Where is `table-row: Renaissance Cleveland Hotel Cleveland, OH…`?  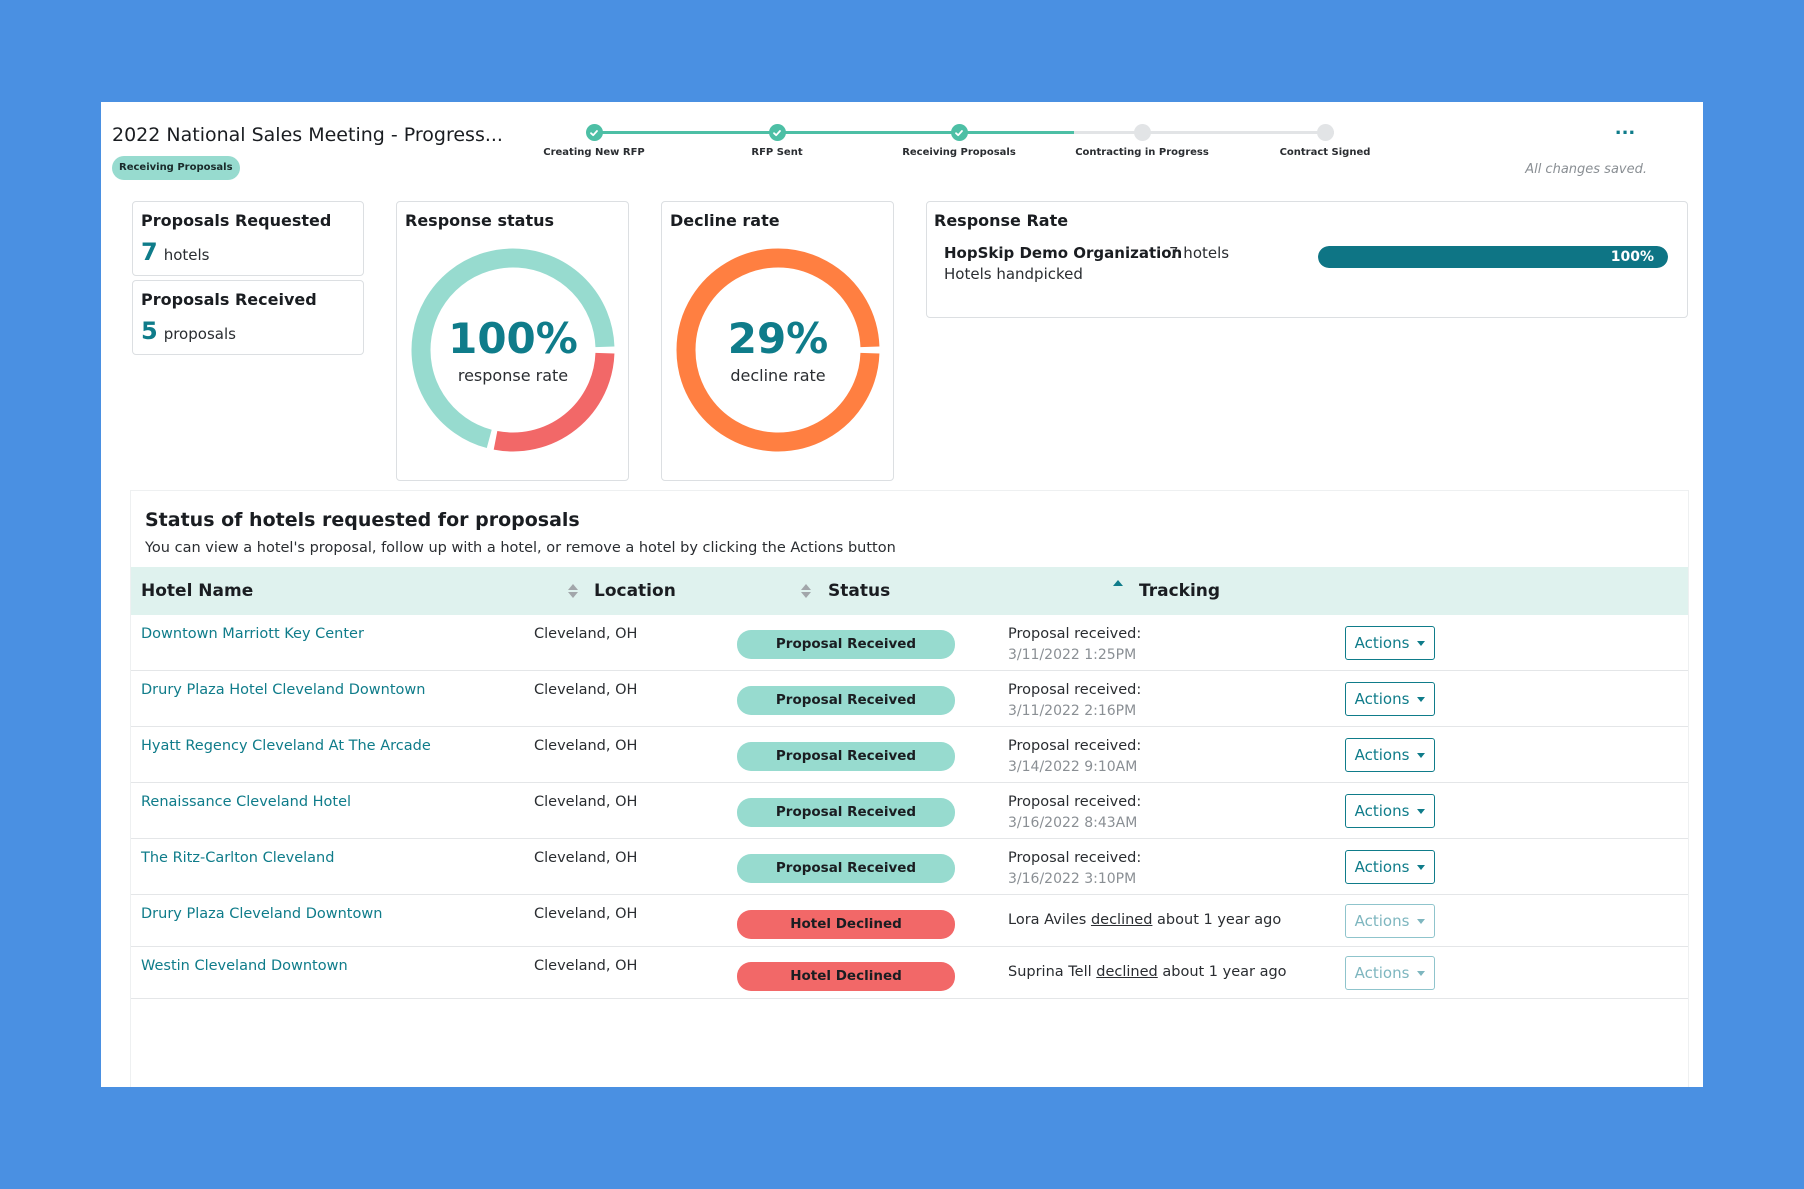
table-row: Renaissance Cleveland Hotel Cleveland, OH… is located at coordinates (909, 811).